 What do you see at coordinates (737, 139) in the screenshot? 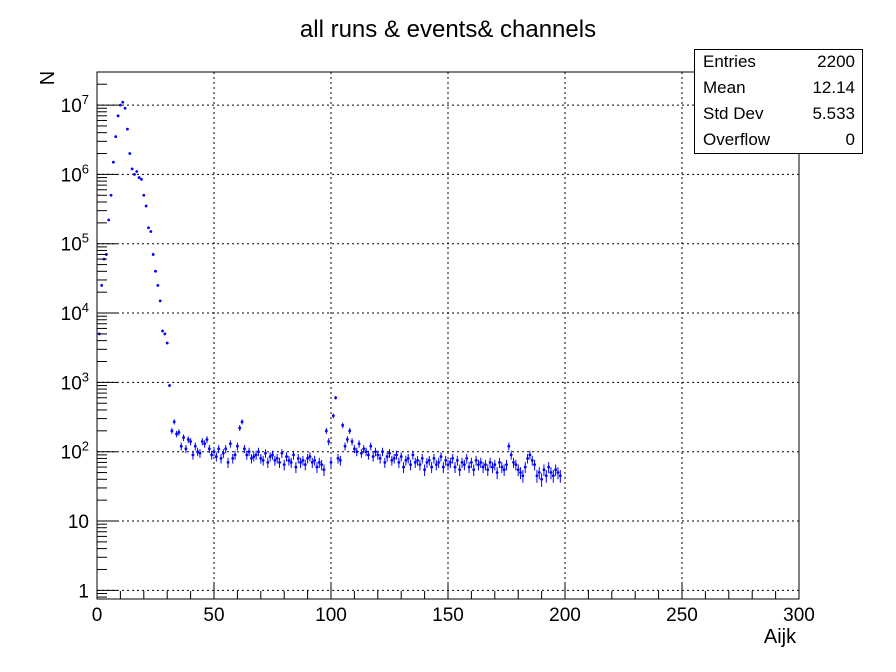
I see `stat-label: Overflow` at bounding box center [737, 139].